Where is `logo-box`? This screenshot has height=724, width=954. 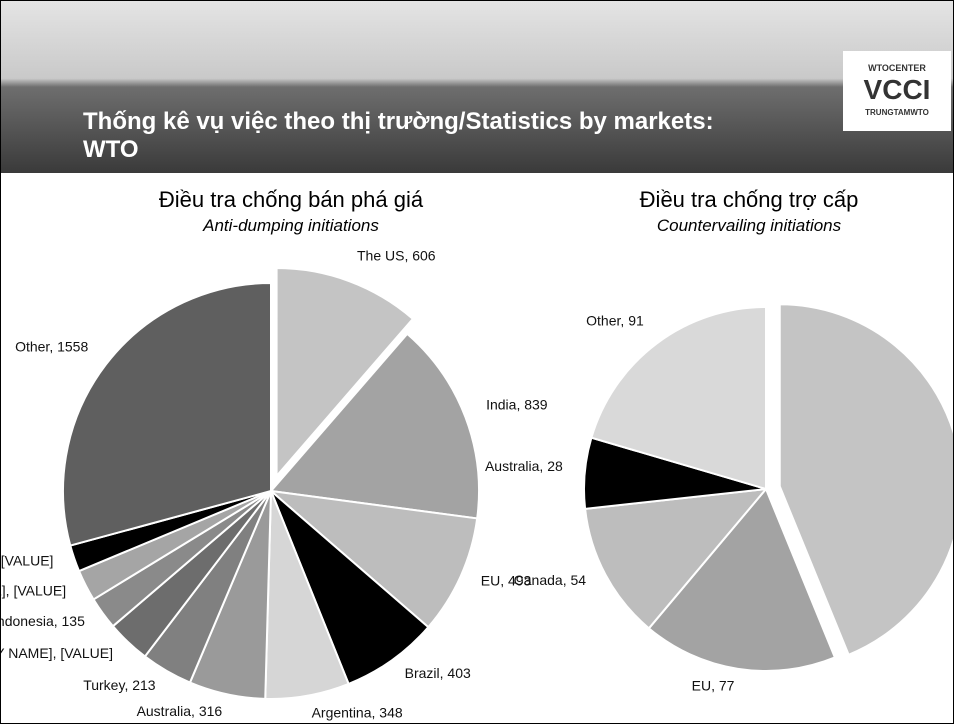 logo-box is located at coordinates (897, 91).